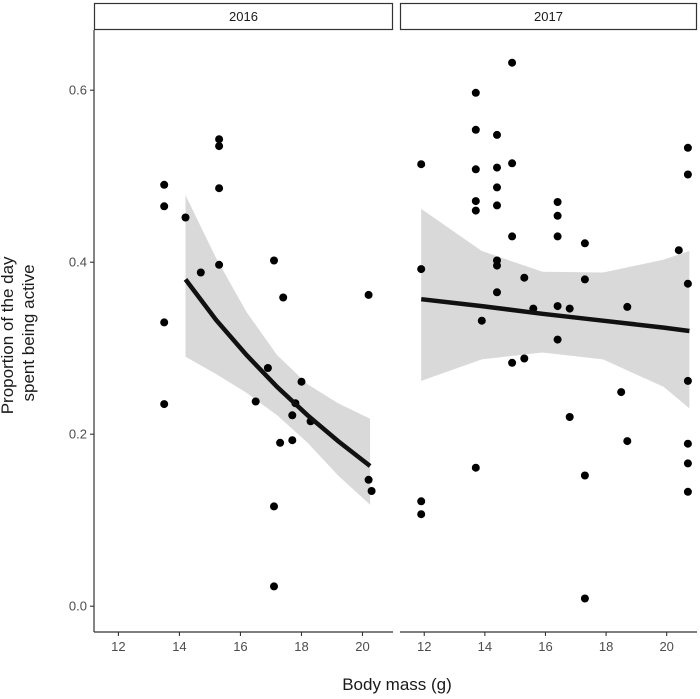 This screenshot has height=699, width=700. What do you see at coordinates (78, 90) in the screenshot?
I see `y-tick-label-3: 0.6` at bounding box center [78, 90].